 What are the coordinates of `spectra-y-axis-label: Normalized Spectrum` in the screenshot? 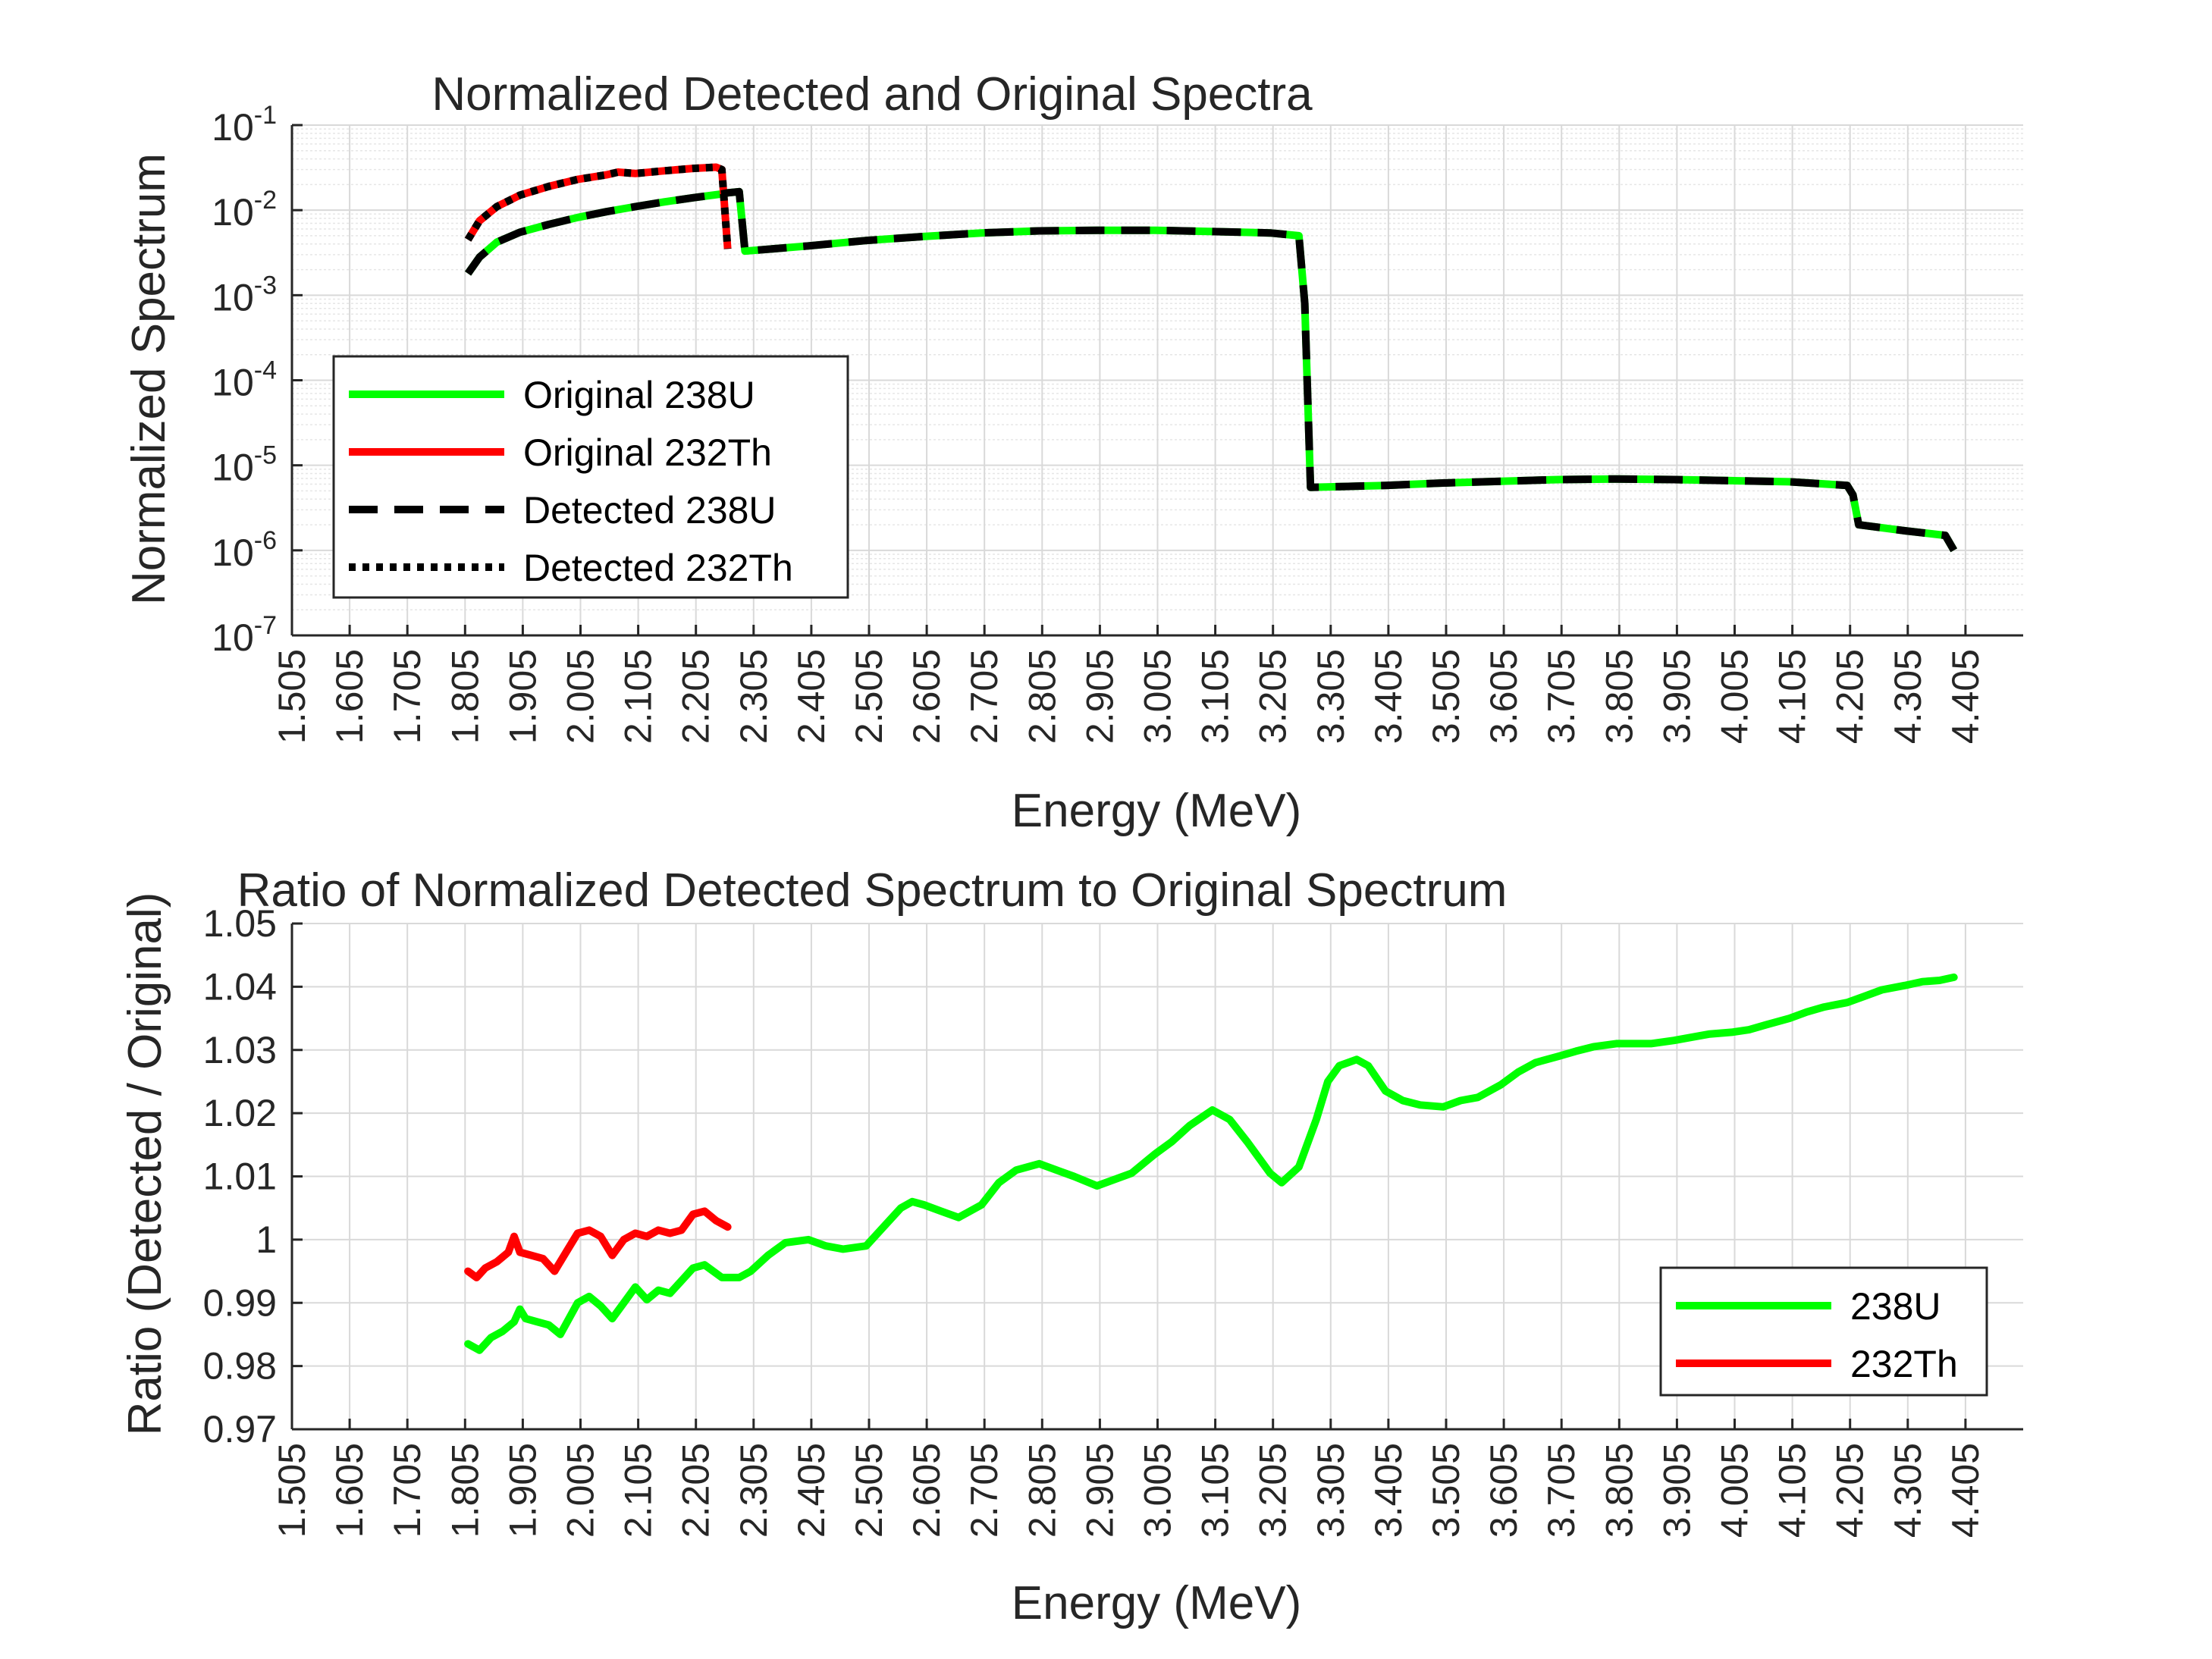 It's located at (149, 379).